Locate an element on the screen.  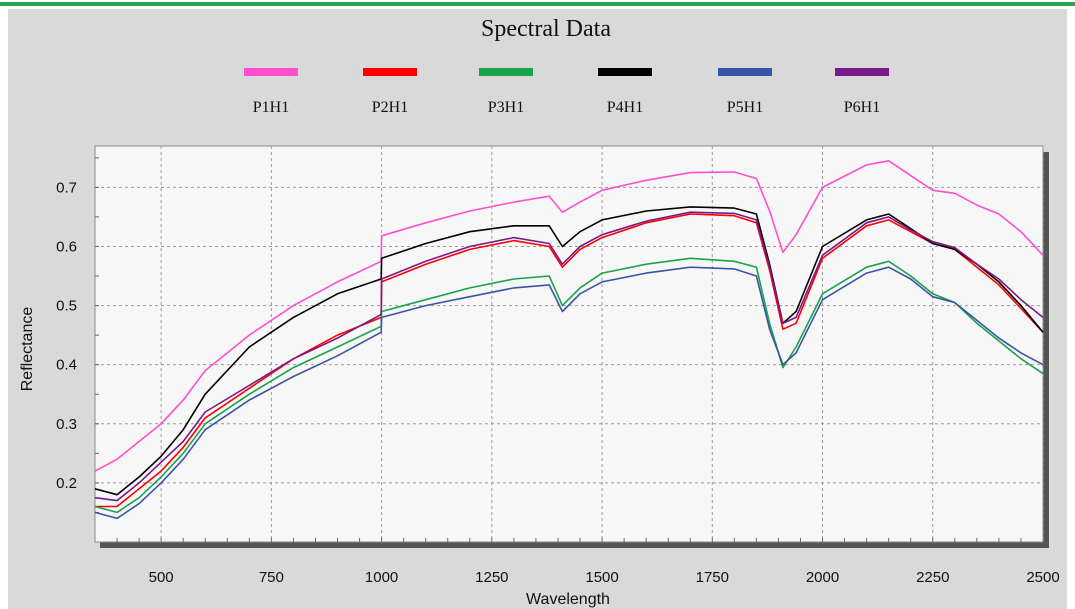
y-tick-label: 0.4 is located at coordinates (66, 365).